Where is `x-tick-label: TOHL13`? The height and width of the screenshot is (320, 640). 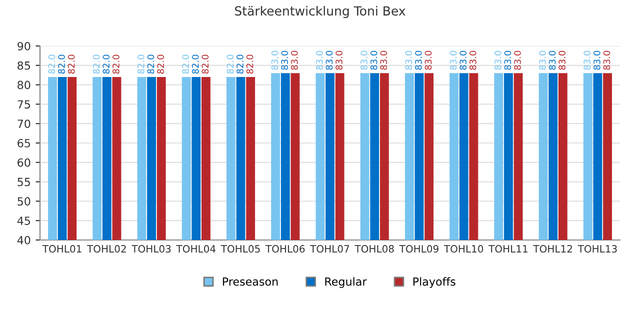
x-tick-label: TOHL13 is located at coordinates (597, 249).